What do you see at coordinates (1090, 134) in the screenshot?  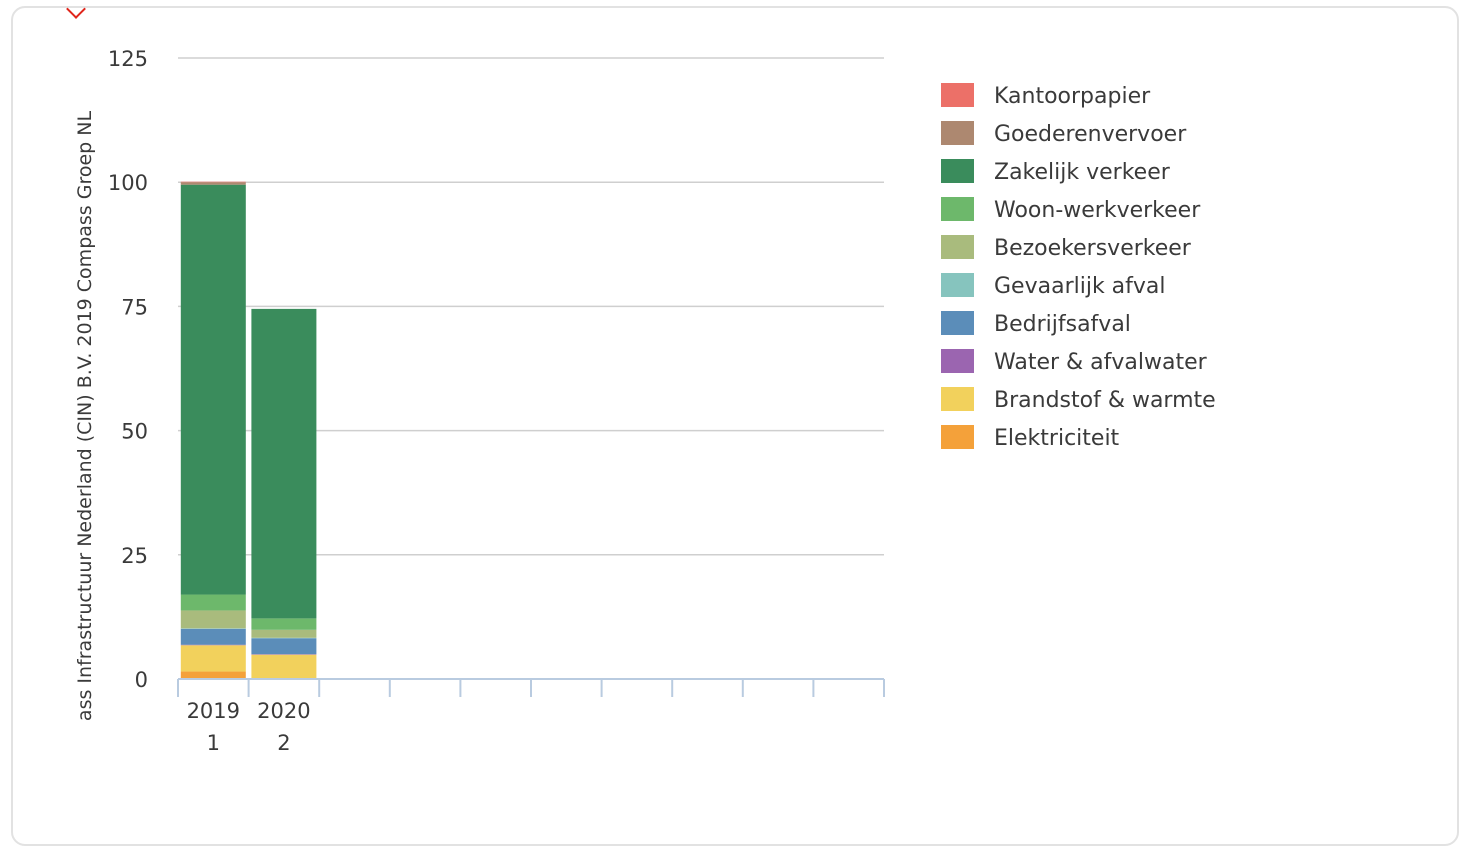 I see `legend-label: Goederenvervoer` at bounding box center [1090, 134].